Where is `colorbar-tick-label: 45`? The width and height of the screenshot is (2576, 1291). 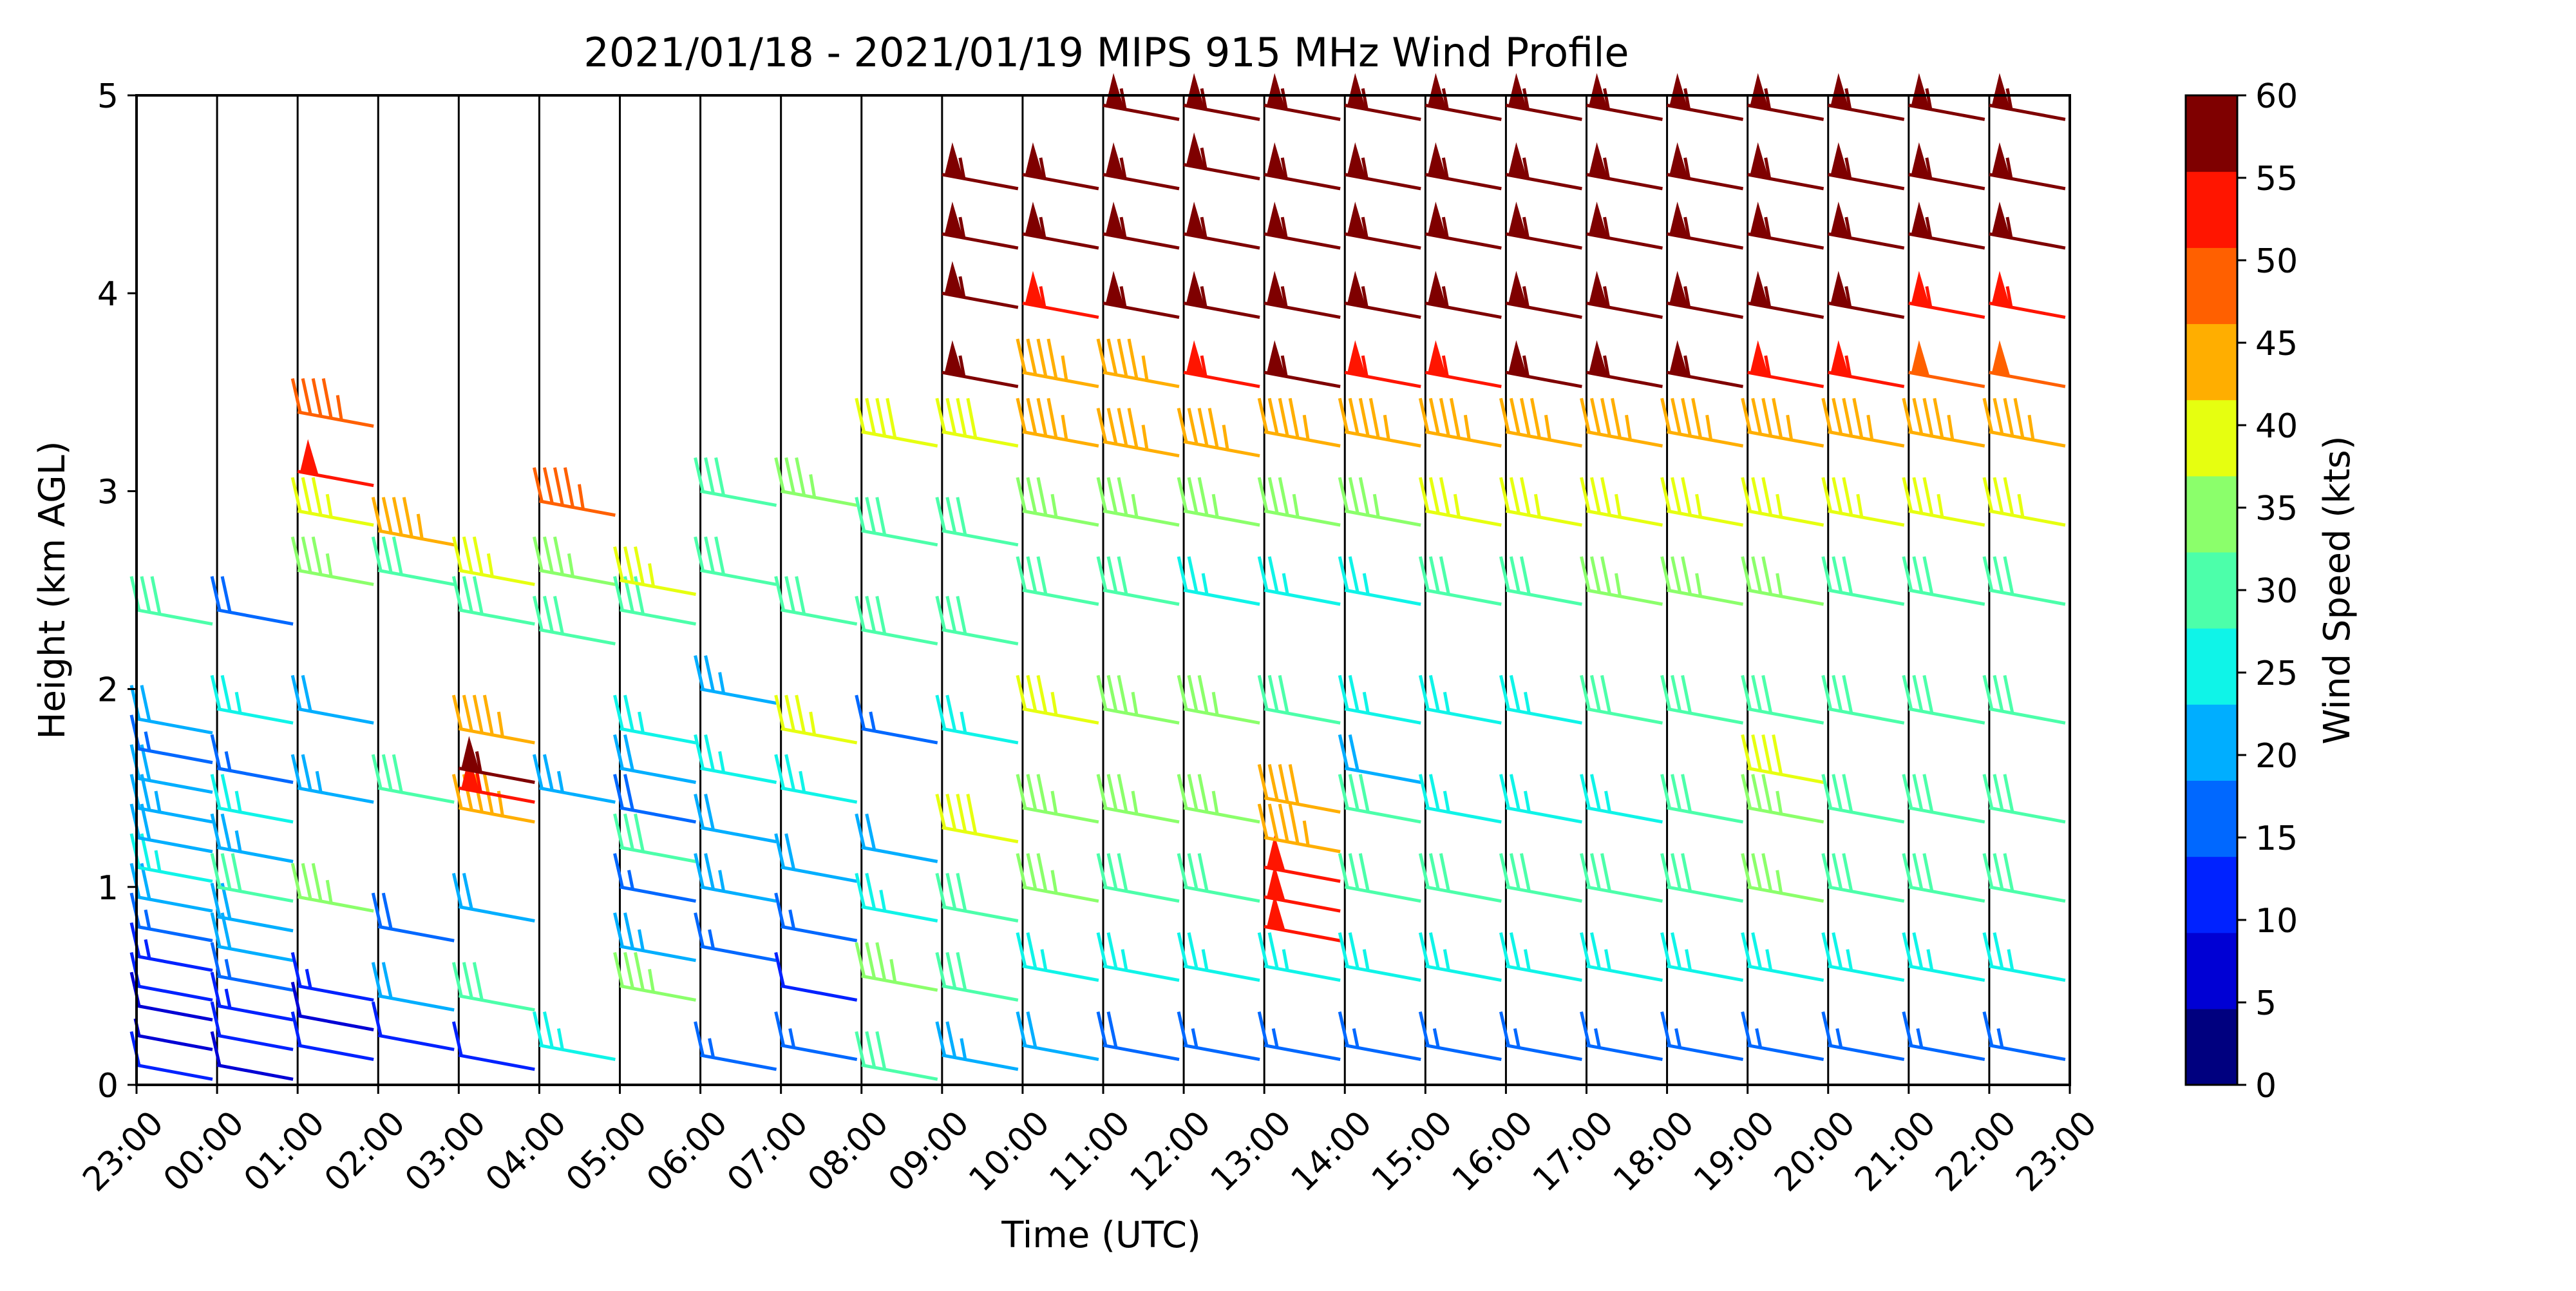 colorbar-tick-label: 45 is located at coordinates (2276, 344).